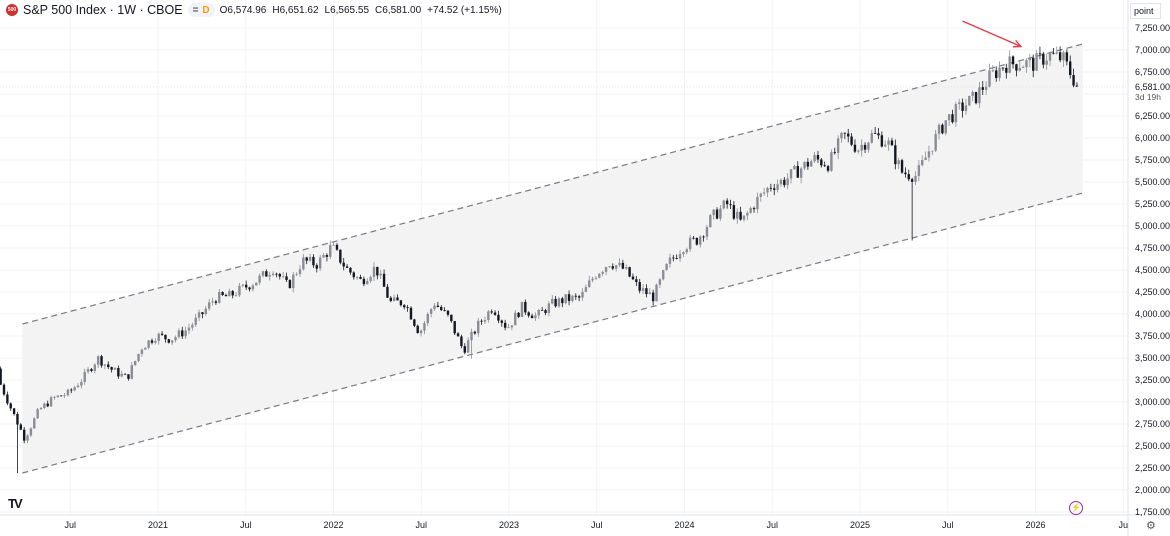 This screenshot has height=536, width=1170. I want to click on price-tick-label: 7,000.00, so click(1152, 50).